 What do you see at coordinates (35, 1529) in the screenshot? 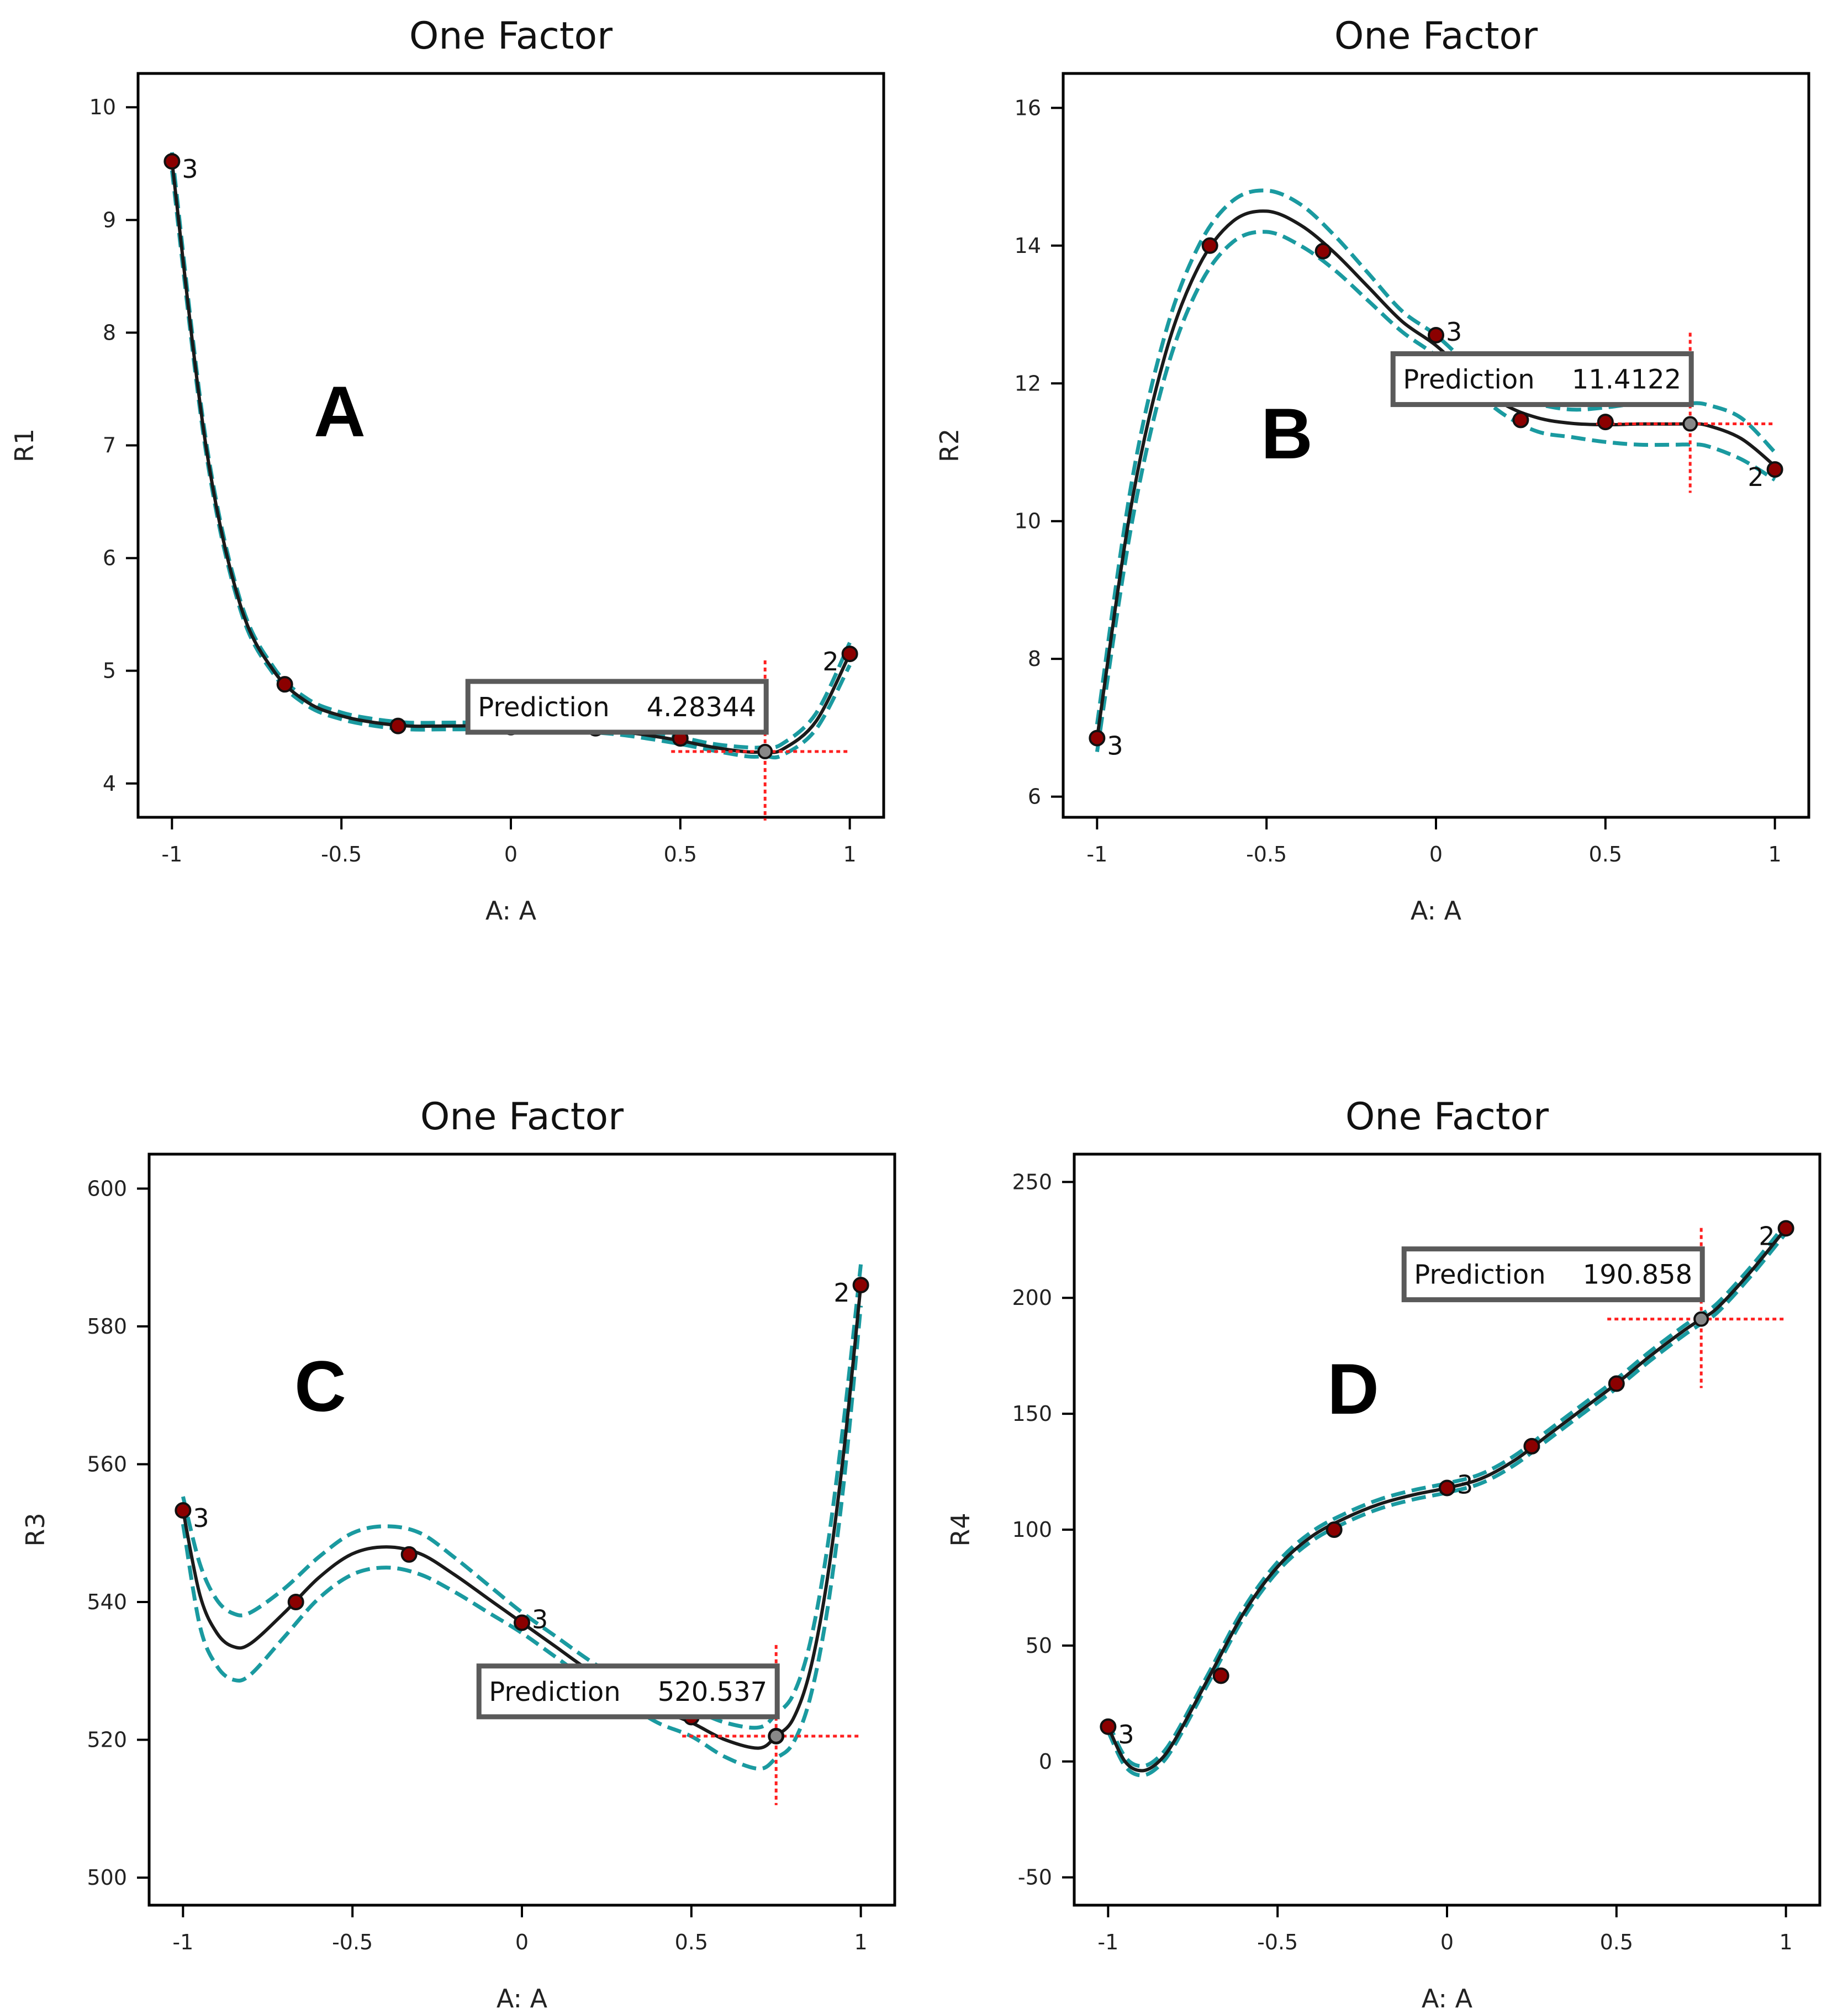
I see `y-axis-label: R3` at bounding box center [35, 1529].